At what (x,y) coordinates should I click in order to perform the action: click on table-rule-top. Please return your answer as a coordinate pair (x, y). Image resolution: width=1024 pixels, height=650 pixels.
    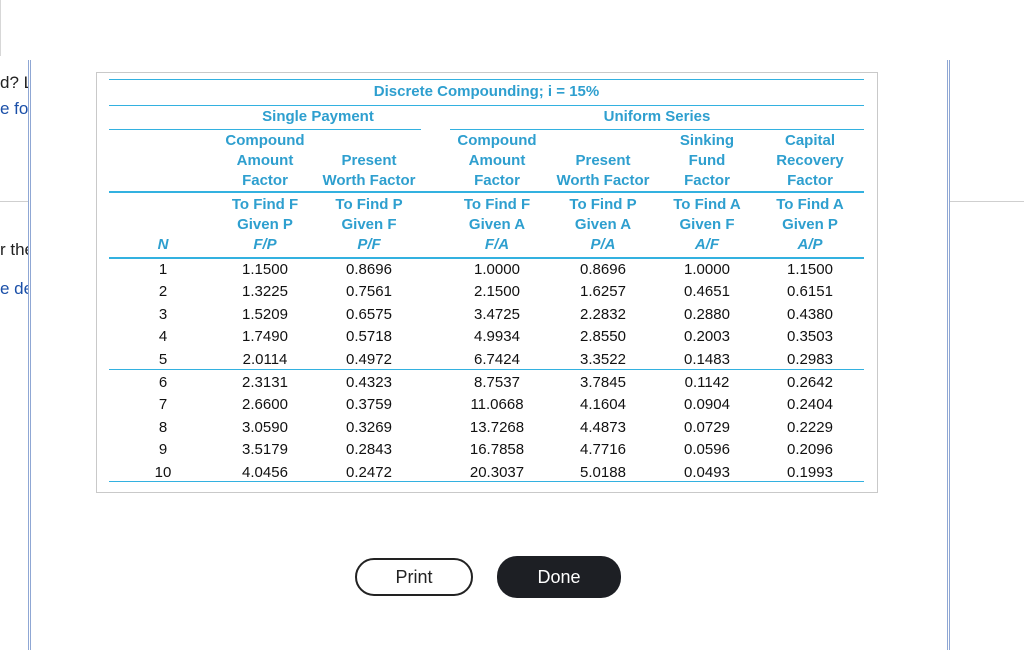
    Looking at the image, I should click on (486, 79).